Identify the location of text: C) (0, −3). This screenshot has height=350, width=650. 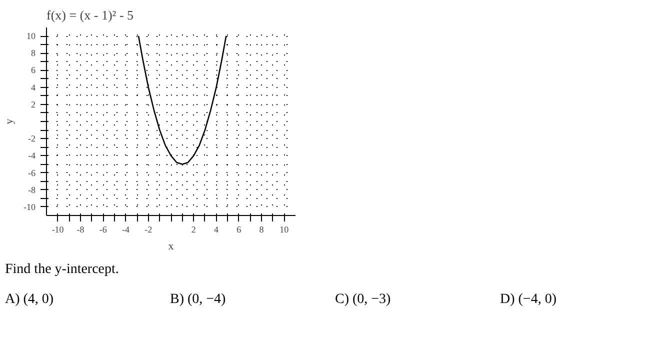
(363, 300).